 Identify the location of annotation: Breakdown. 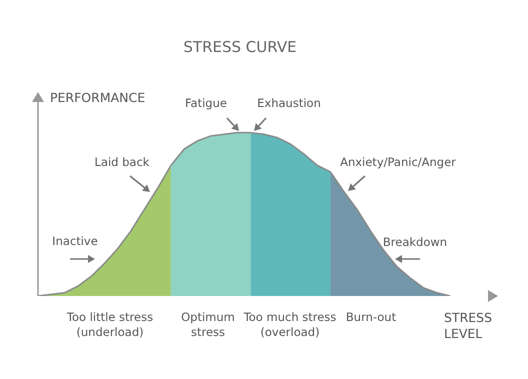
(415, 242).